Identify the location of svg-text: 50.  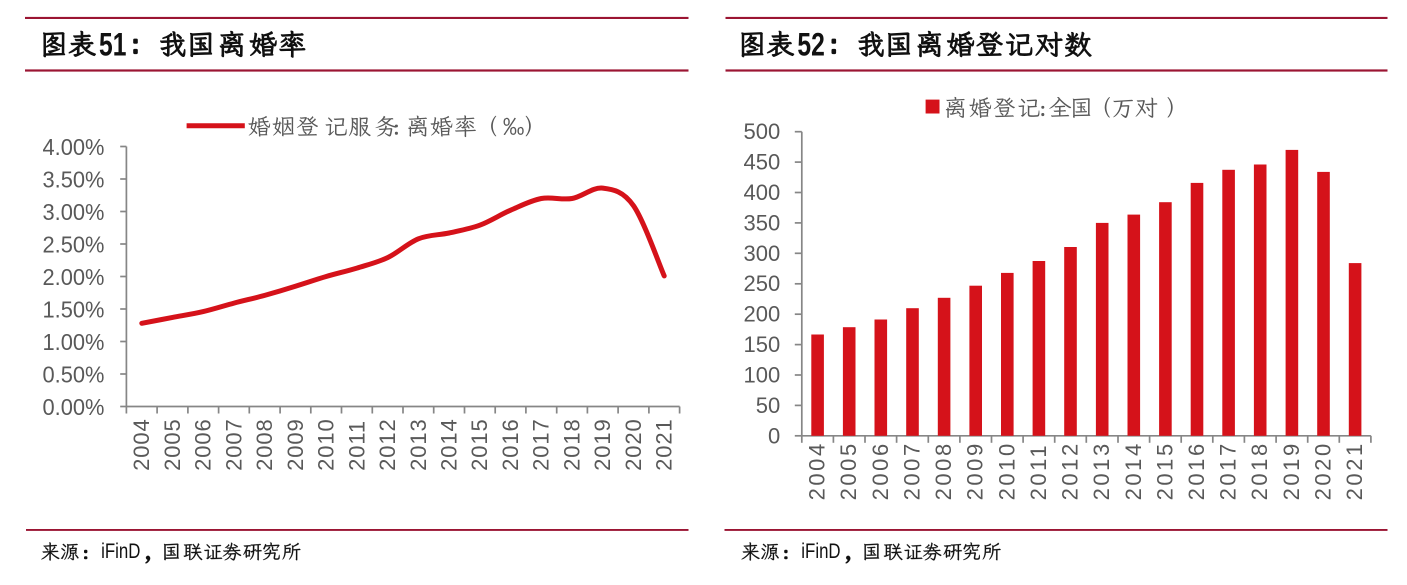
(768, 405).